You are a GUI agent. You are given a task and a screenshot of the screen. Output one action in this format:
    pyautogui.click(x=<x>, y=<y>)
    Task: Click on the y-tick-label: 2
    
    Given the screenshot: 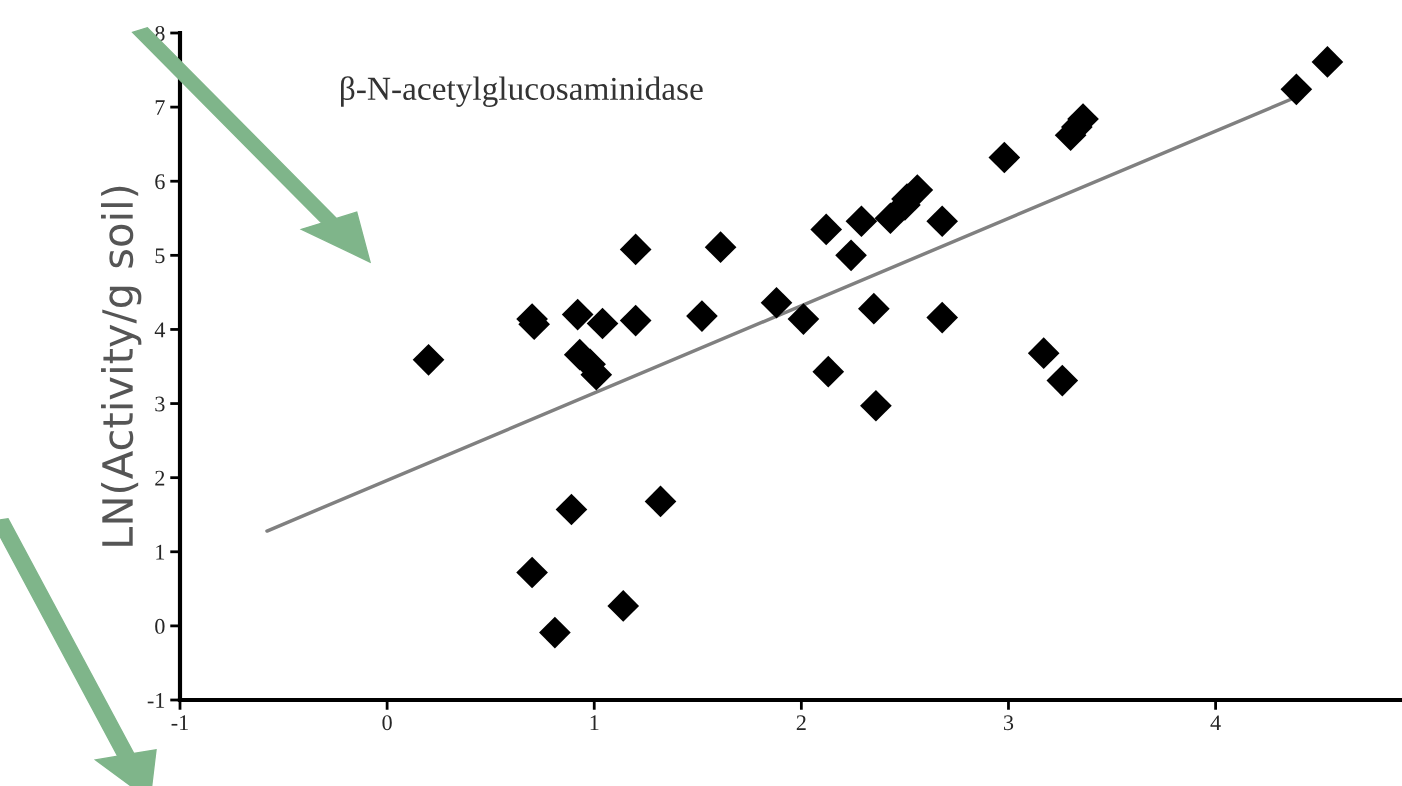 What is the action you would take?
    pyautogui.click(x=160, y=478)
    